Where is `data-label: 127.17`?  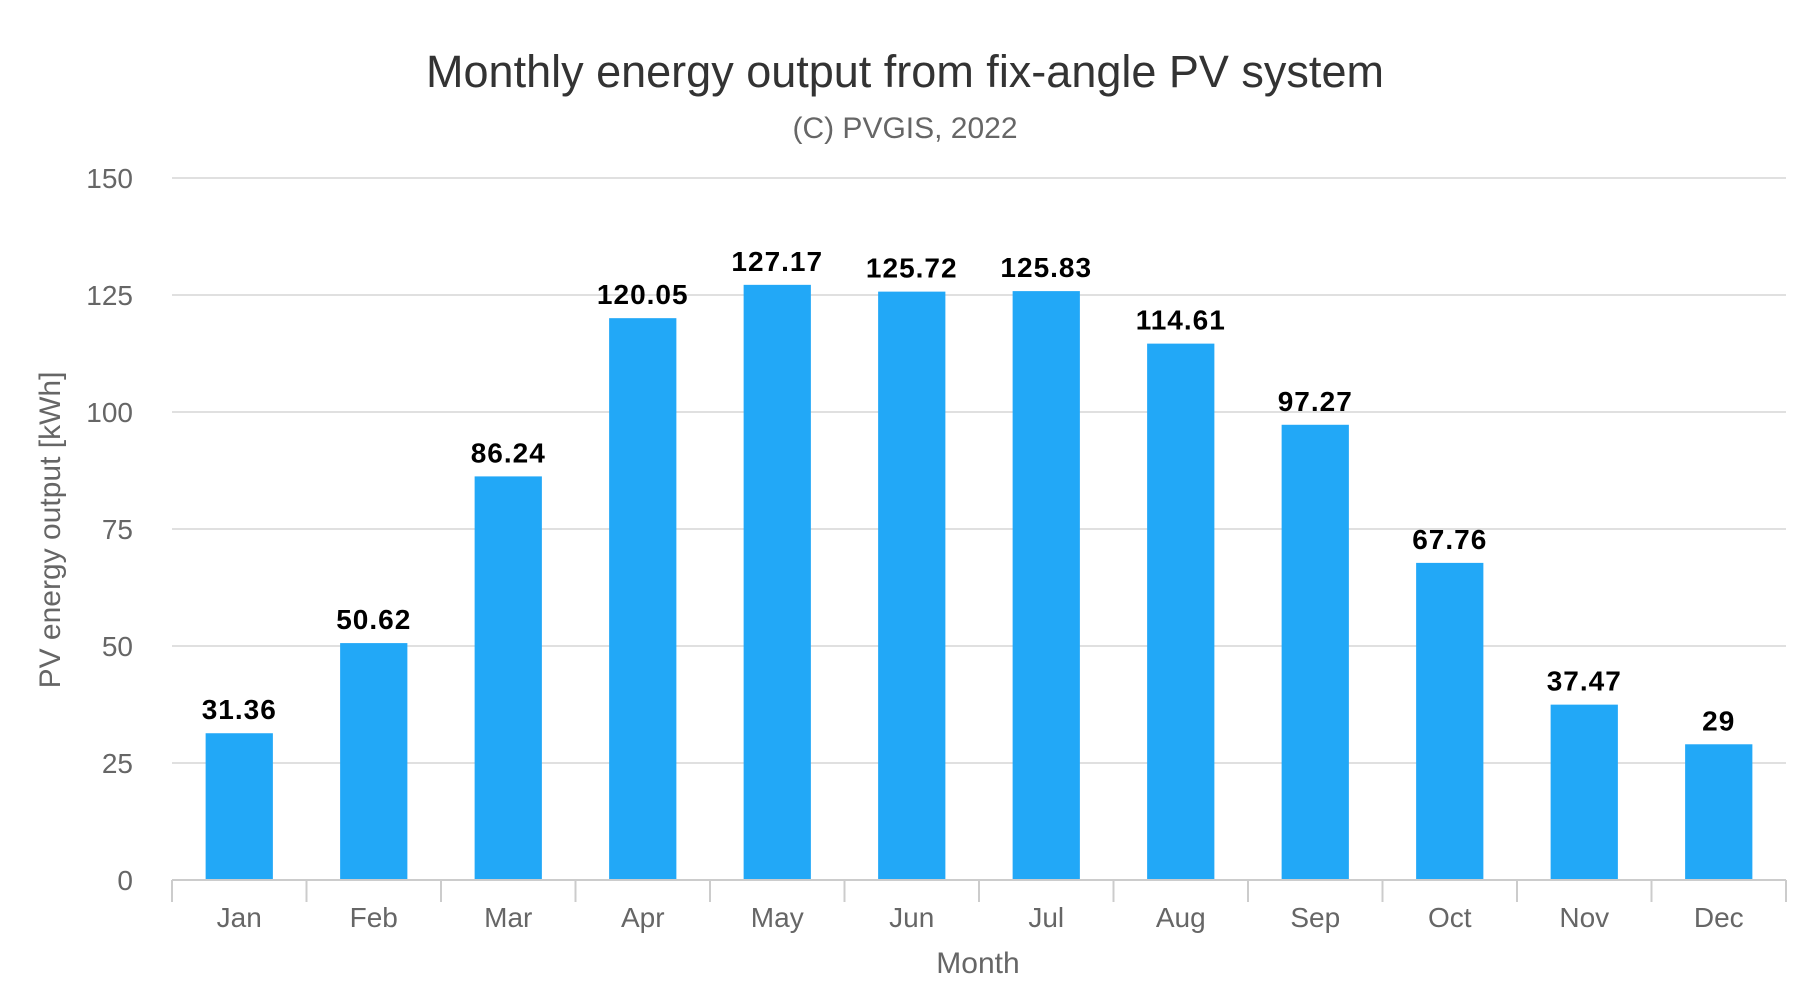
data-label: 127.17 is located at coordinates (777, 261).